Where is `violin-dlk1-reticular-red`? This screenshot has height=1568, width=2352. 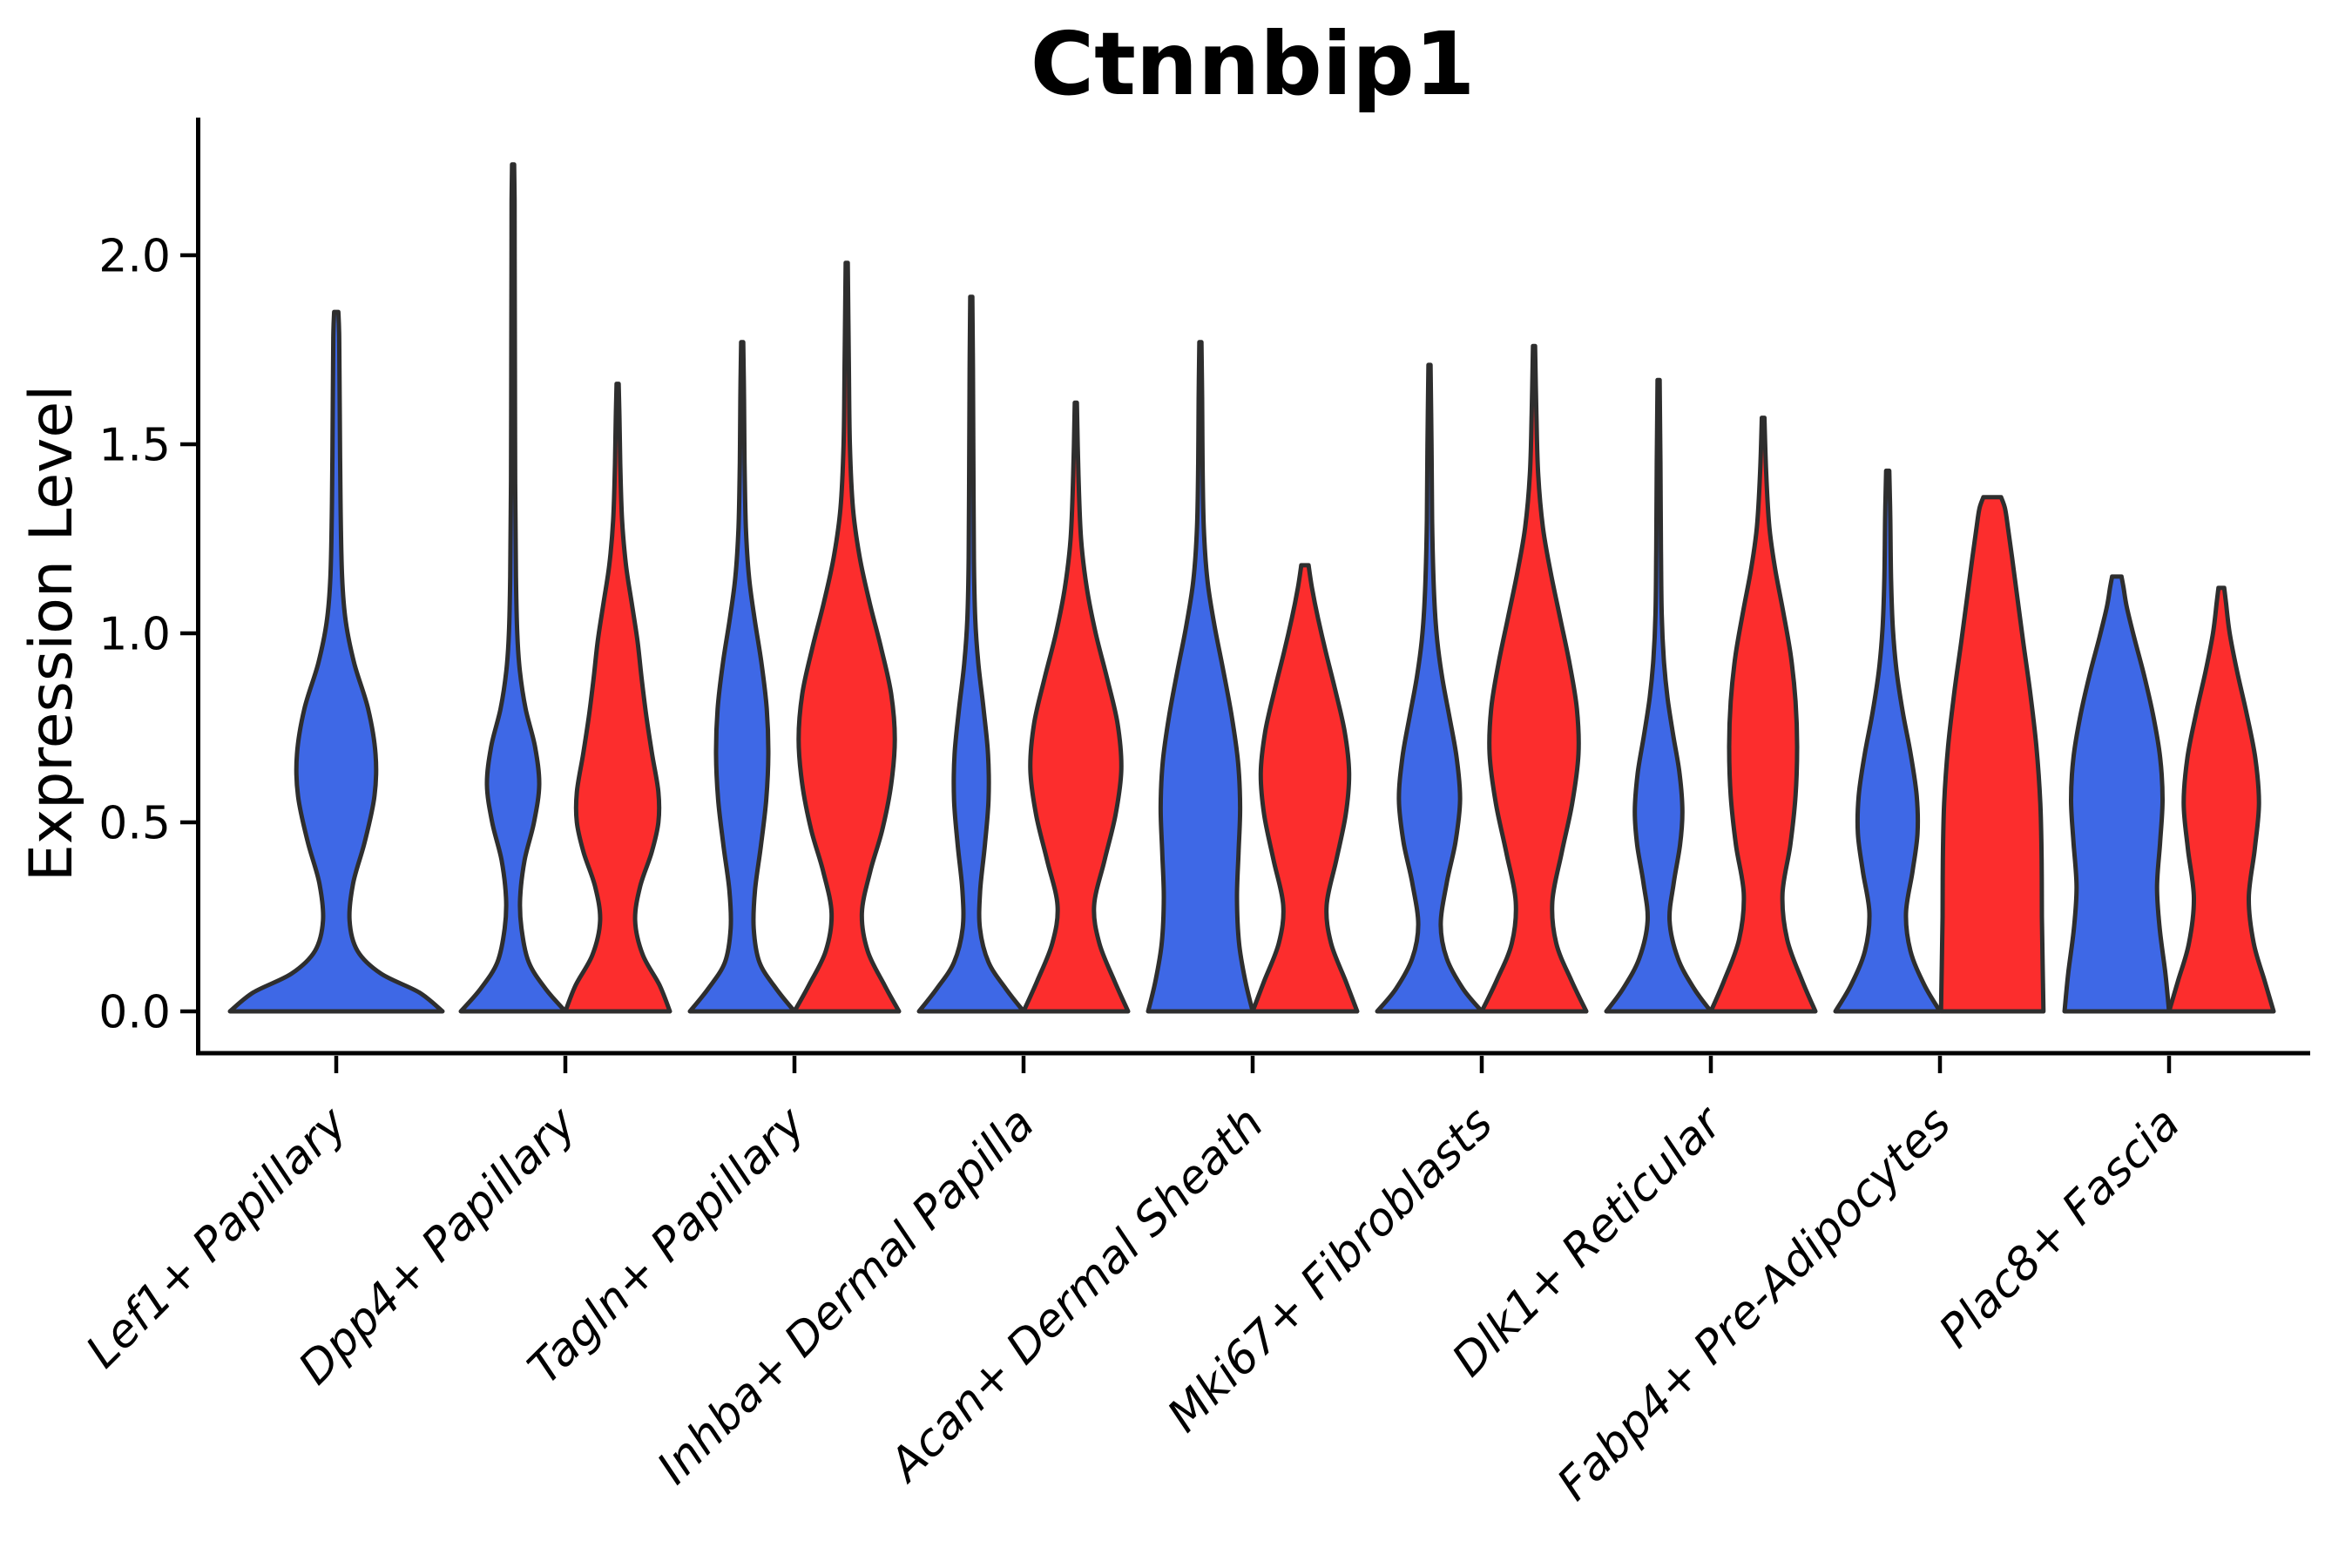
violin-dlk1-reticular-red is located at coordinates (1763, 715).